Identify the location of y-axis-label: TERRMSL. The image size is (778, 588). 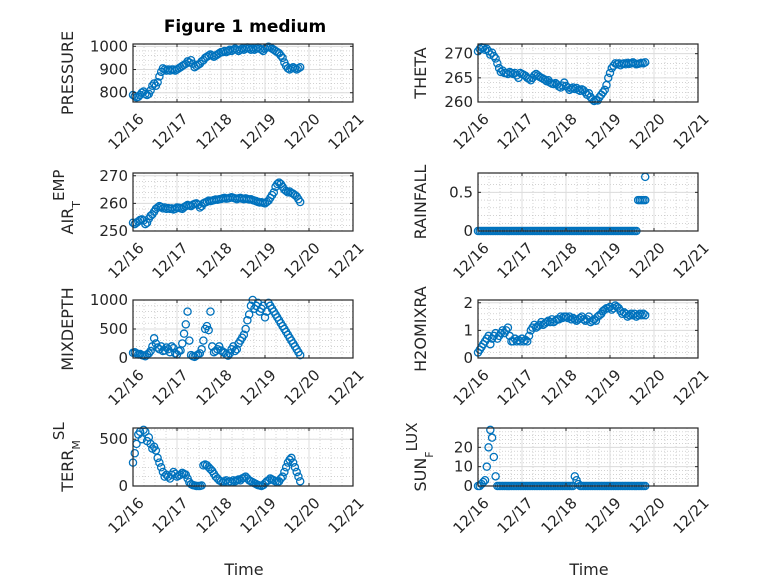
(66, 457).